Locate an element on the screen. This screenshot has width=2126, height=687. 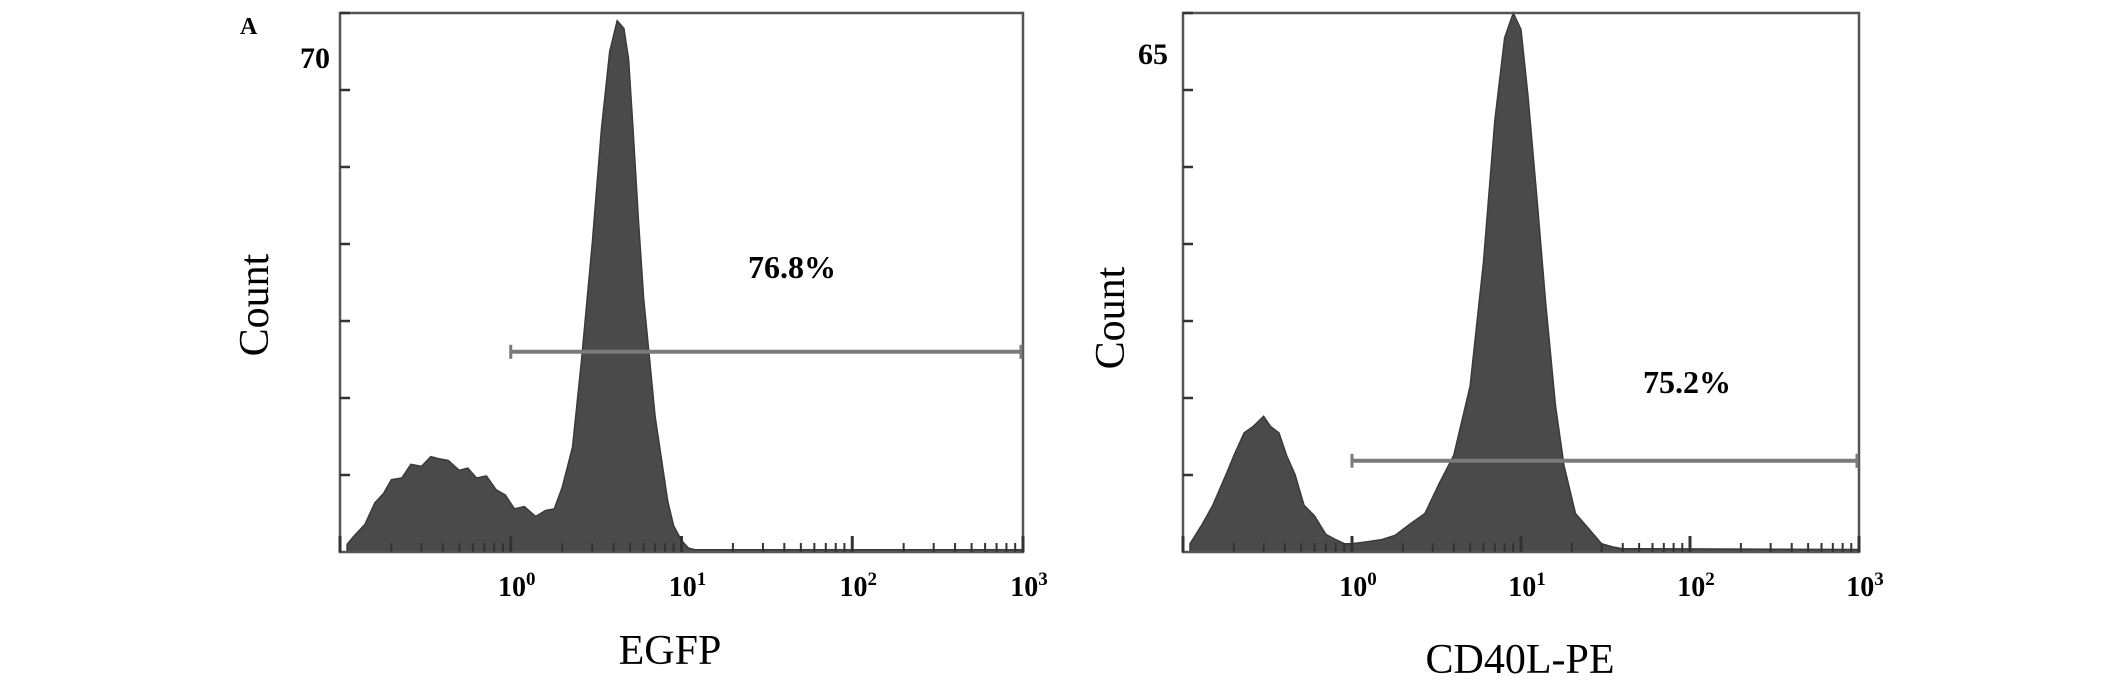
x-axis-title-cd40l-pe: CD40L-PE is located at coordinates (1520, 660).